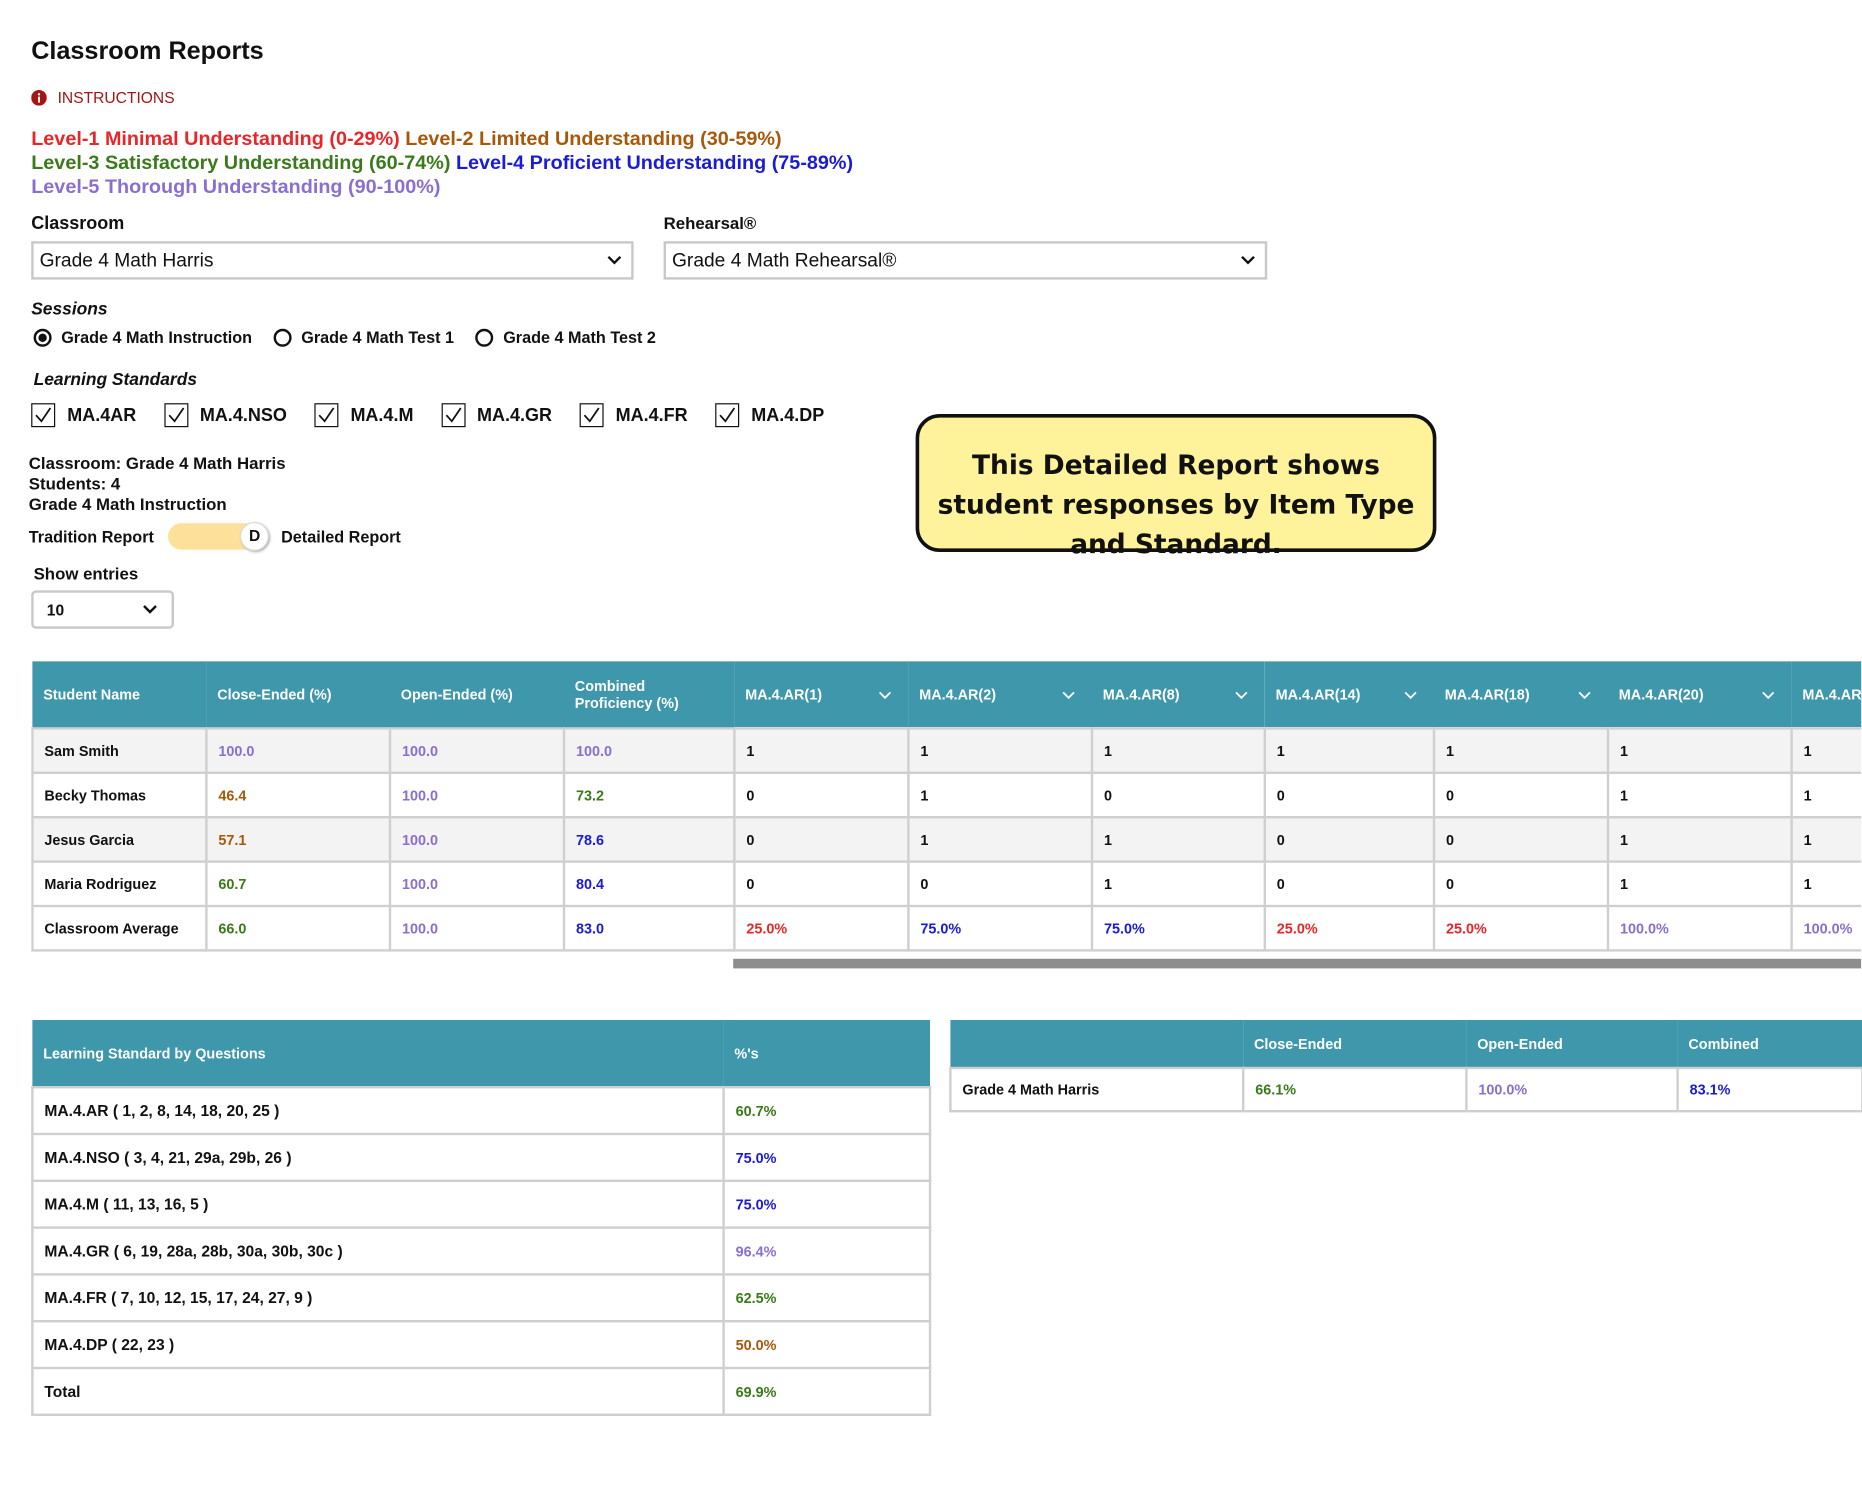  Describe the element at coordinates (827, 1345) in the screenshot. I see `table-cell: 50.0%` at that location.